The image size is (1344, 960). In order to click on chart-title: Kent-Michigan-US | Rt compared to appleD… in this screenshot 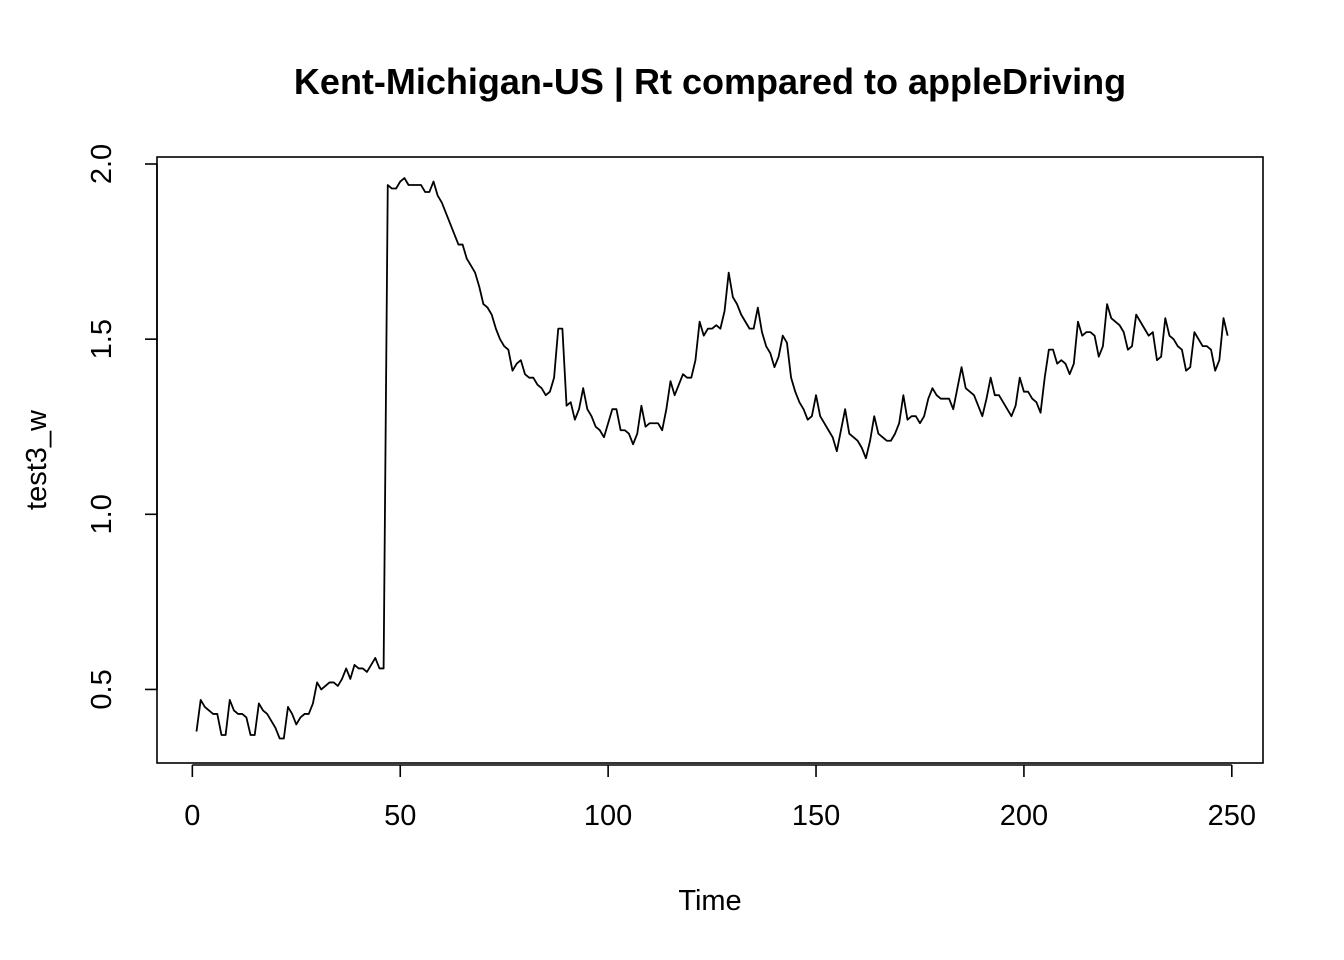, I will do `click(710, 82)`.